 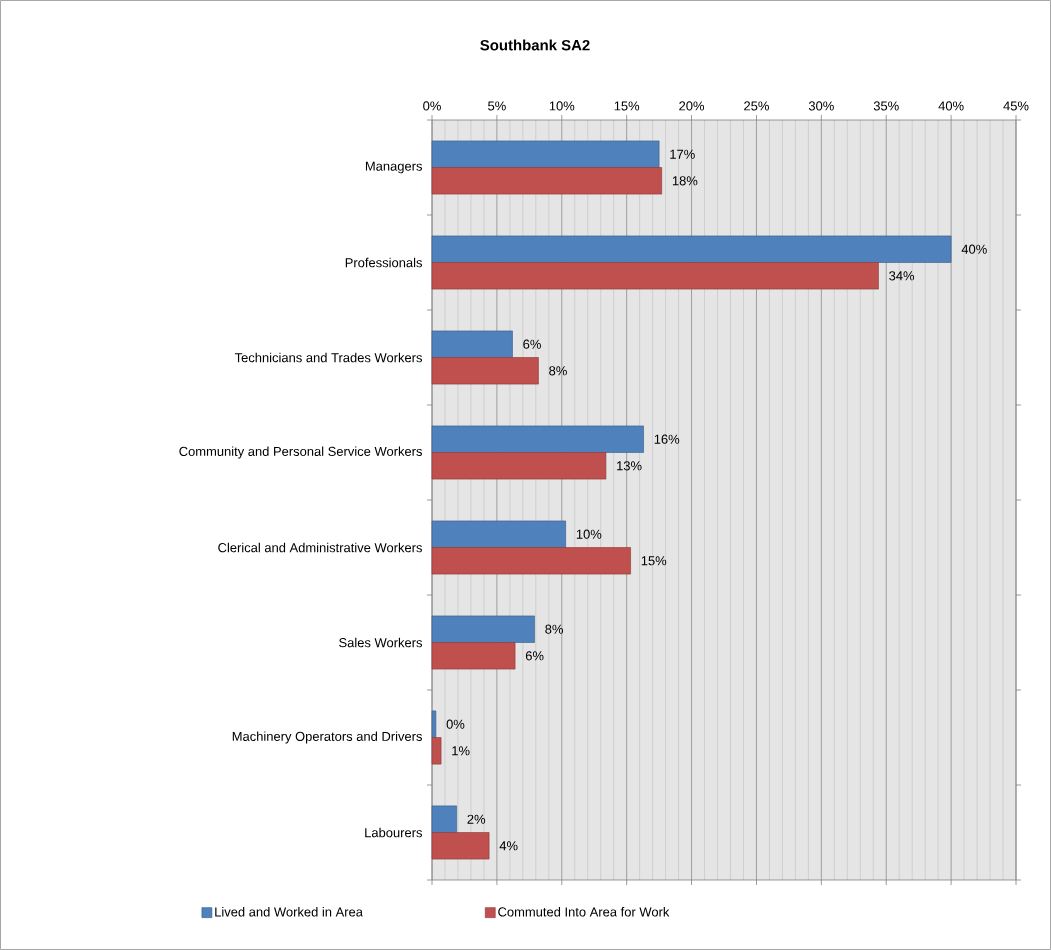 What do you see at coordinates (562, 106) in the screenshot?
I see `x-tick-label: 10%` at bounding box center [562, 106].